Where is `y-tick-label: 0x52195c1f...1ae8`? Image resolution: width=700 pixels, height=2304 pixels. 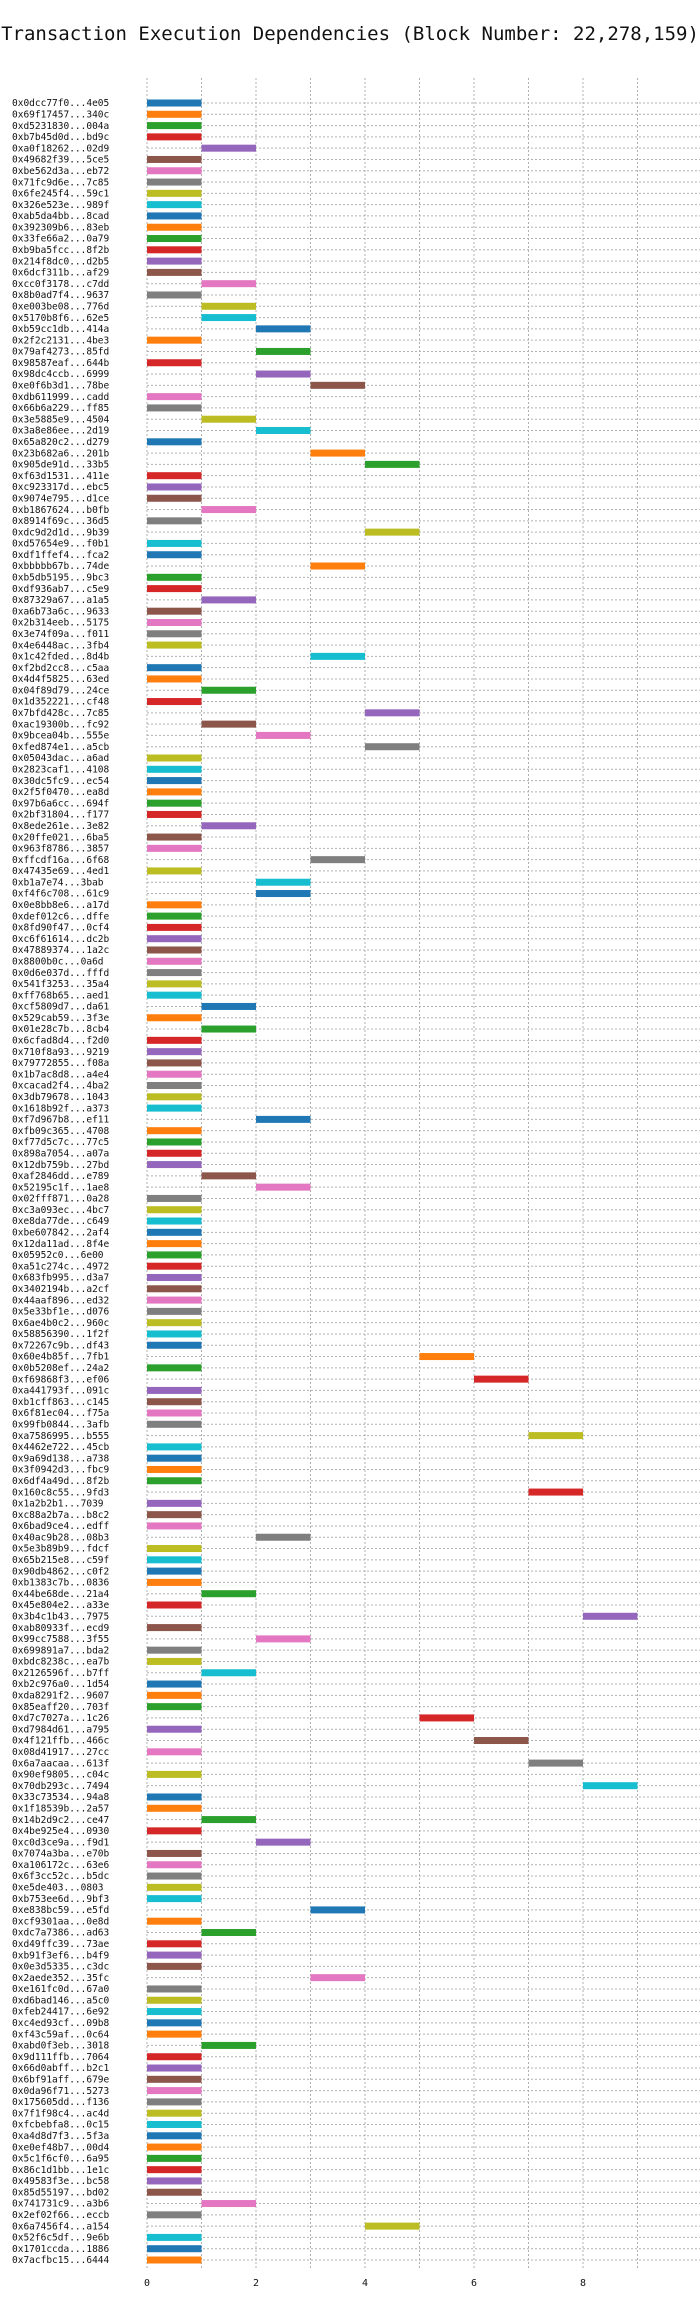
y-tick-label: 0x52195c1f...1ae8 is located at coordinates (61, 1187).